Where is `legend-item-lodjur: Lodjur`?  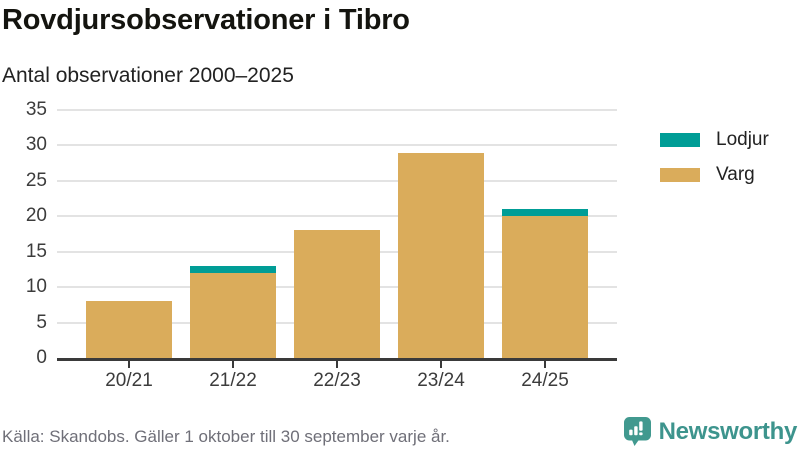 legend-item-lodjur: Lodjur is located at coordinates (714, 140).